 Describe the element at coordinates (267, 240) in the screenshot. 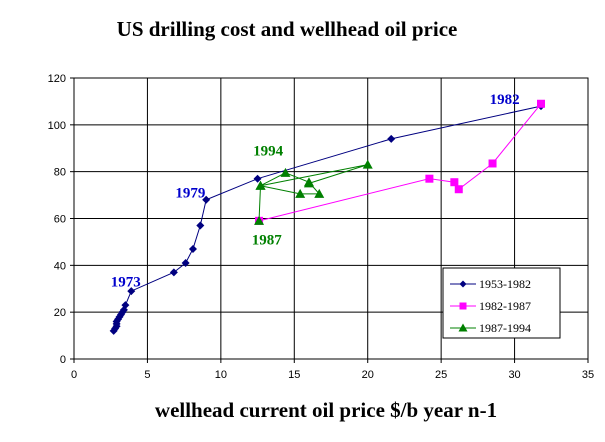

I see `annotation-label: 1987` at that location.